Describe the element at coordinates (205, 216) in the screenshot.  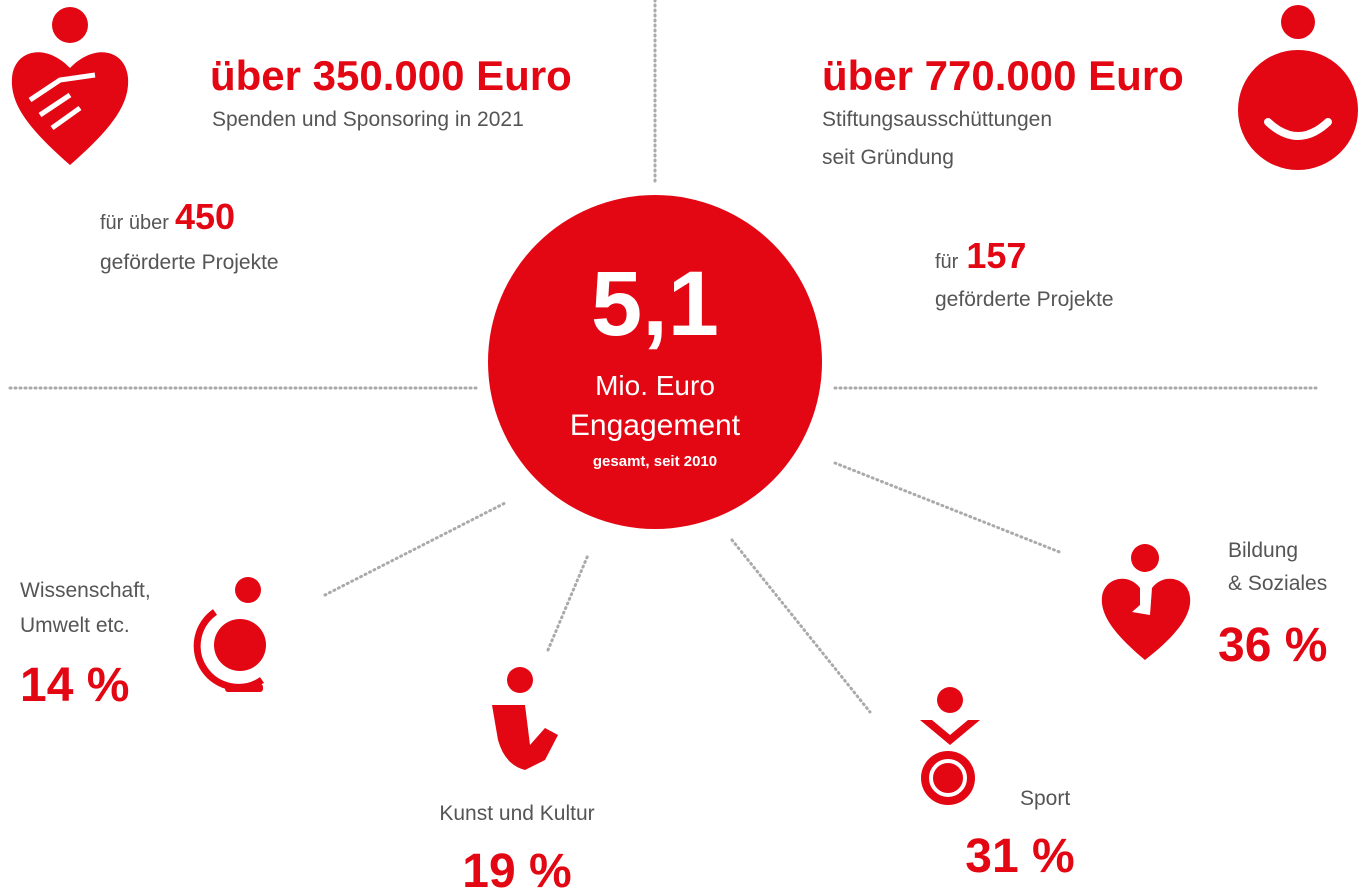
I see `projects-count: 450` at that location.